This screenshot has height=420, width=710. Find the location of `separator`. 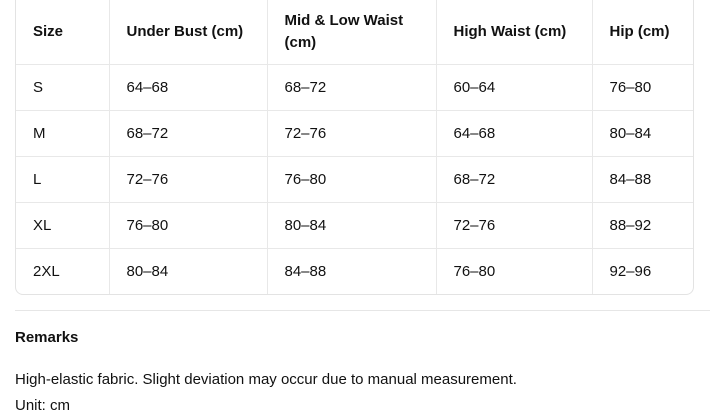

separator is located at coordinates (362, 310).